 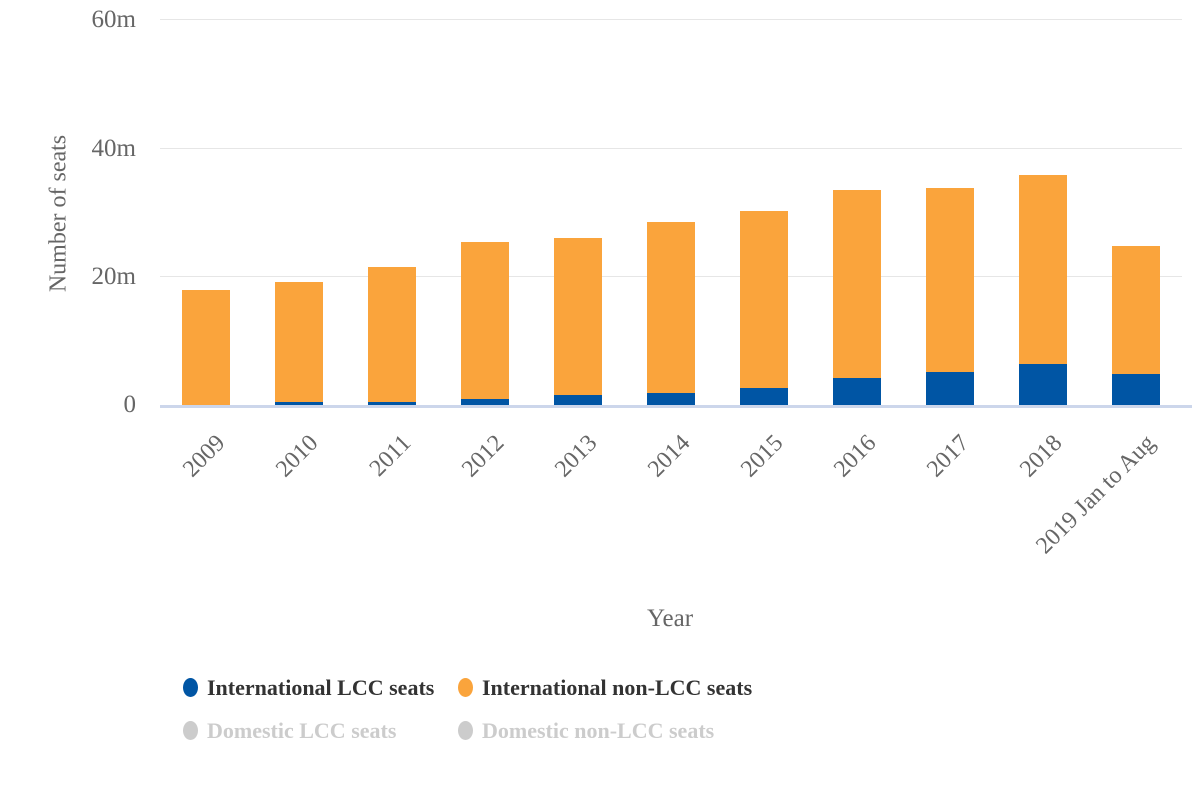 I want to click on bar-2015, so click(x=763, y=307).